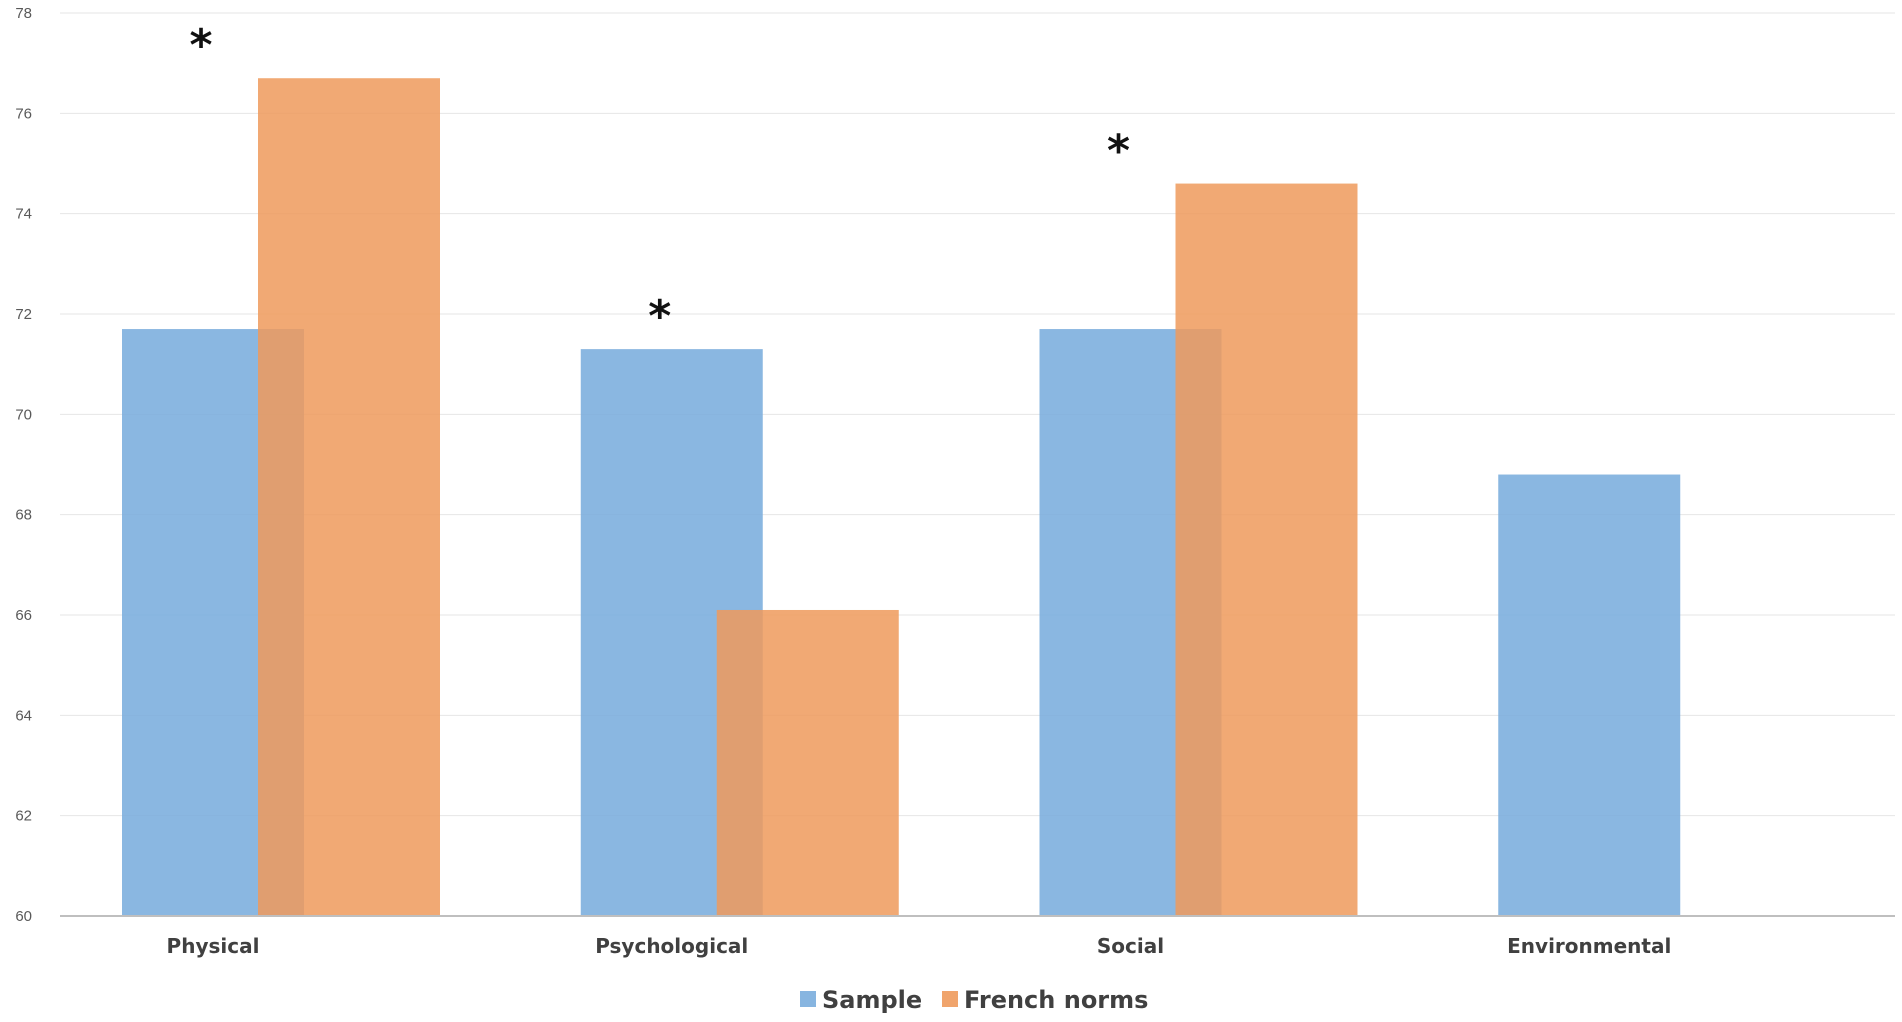 This screenshot has width=1902, height=1022. What do you see at coordinates (808, 999) in the screenshot?
I see `legend-swatch-sample` at bounding box center [808, 999].